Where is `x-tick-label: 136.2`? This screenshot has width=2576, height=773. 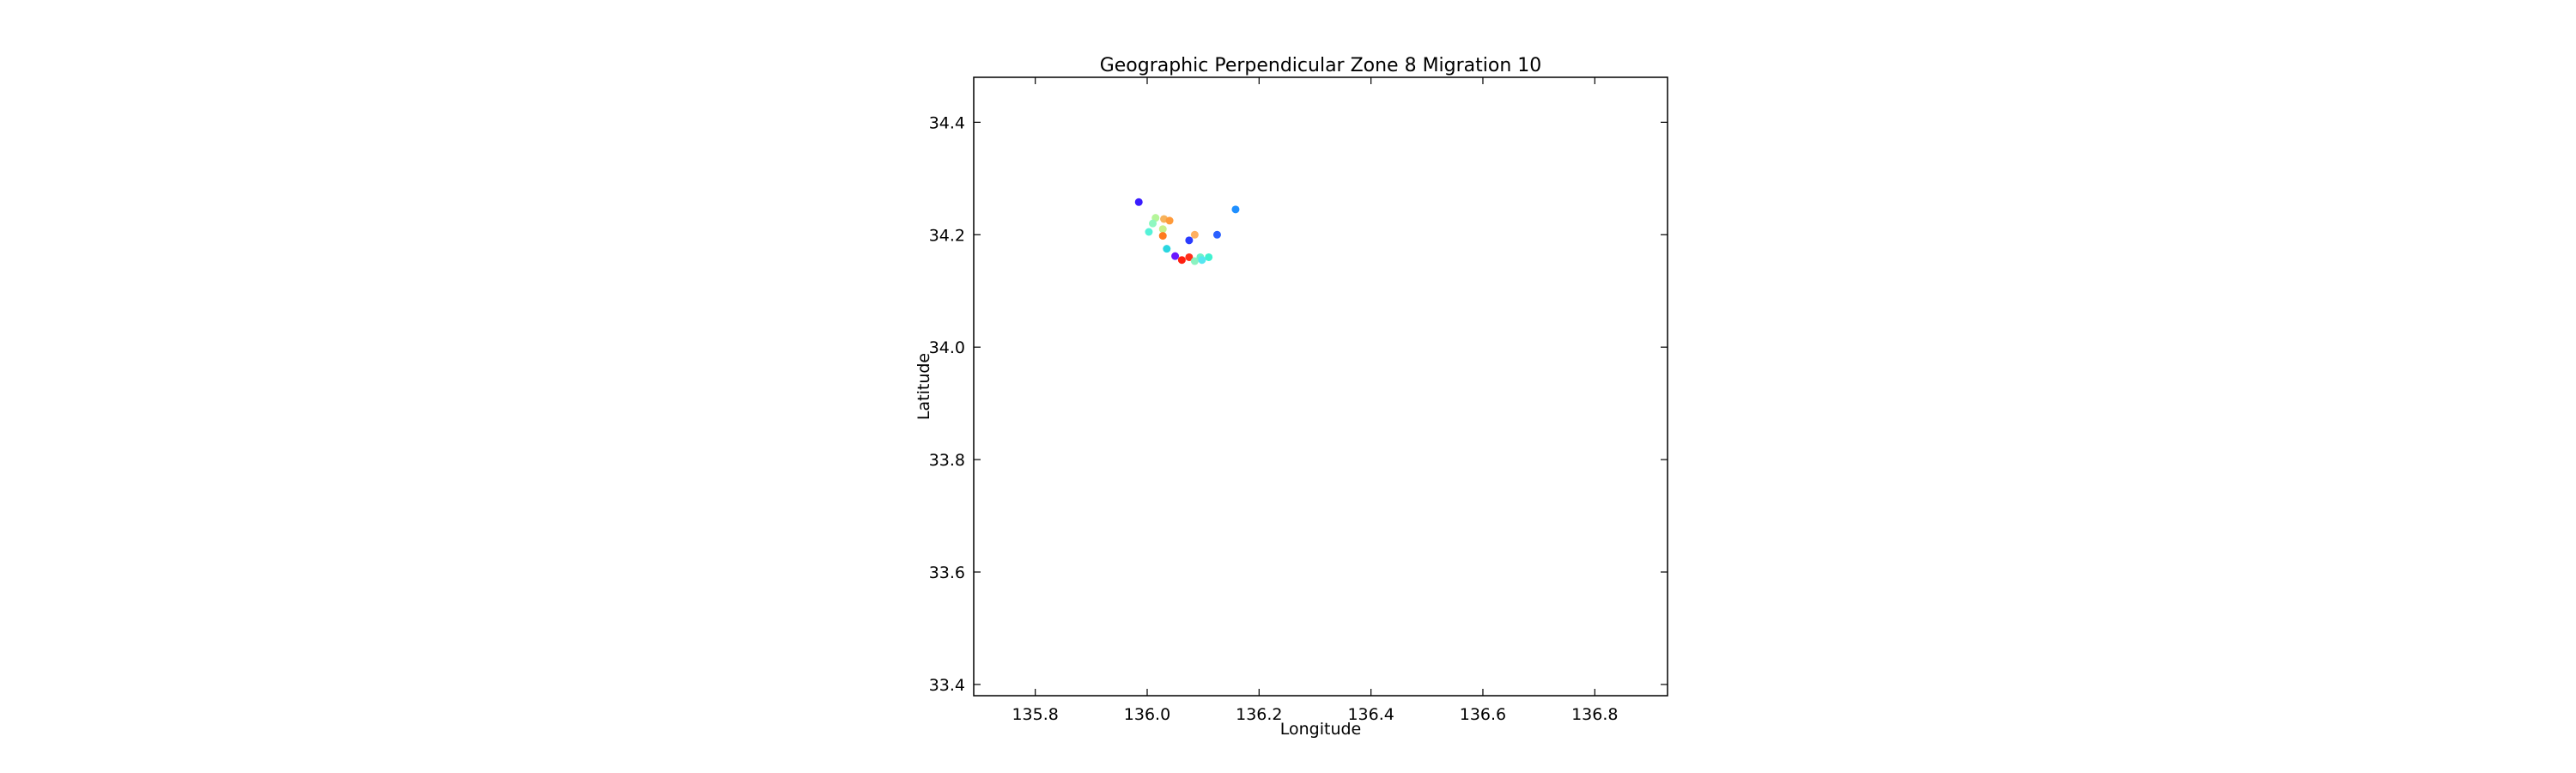 x-tick-label: 136.2 is located at coordinates (1259, 714).